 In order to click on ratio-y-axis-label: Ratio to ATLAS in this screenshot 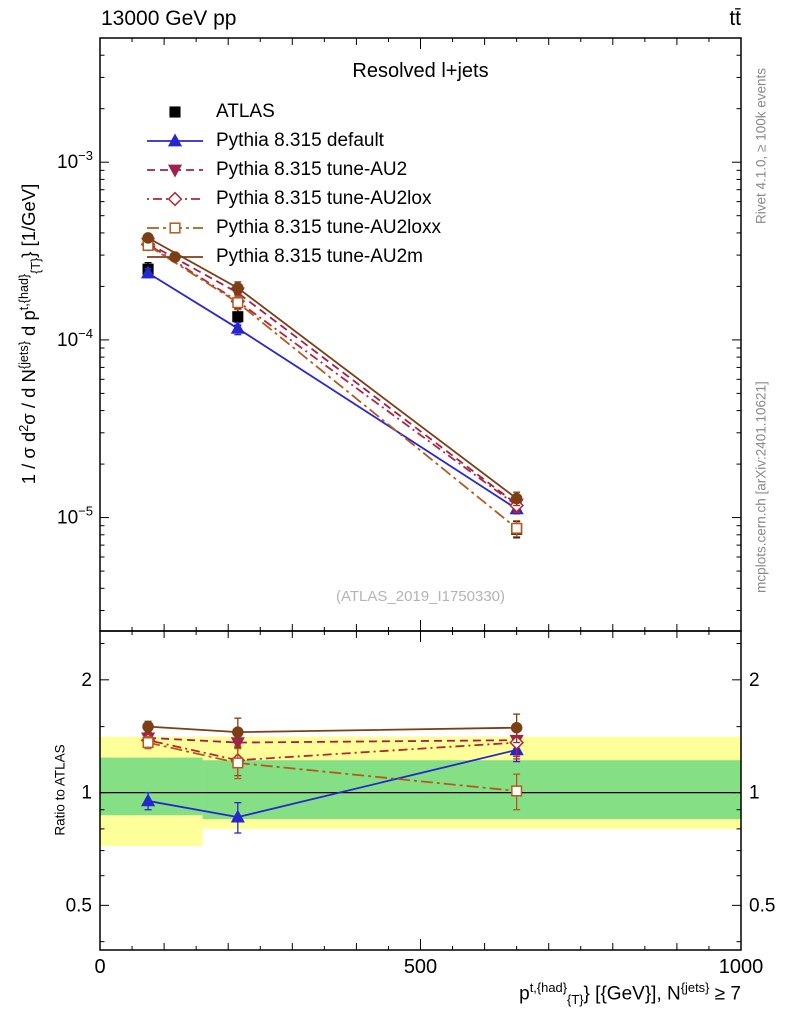, I will do `click(60, 790)`.